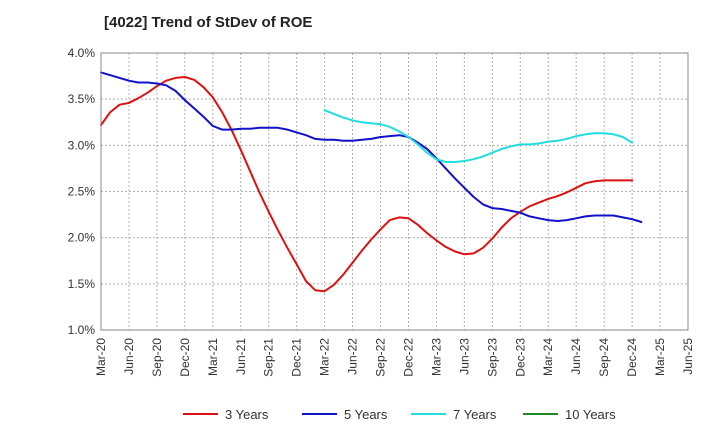  I want to click on x-tick-label: Sep-23, so click(492, 357).